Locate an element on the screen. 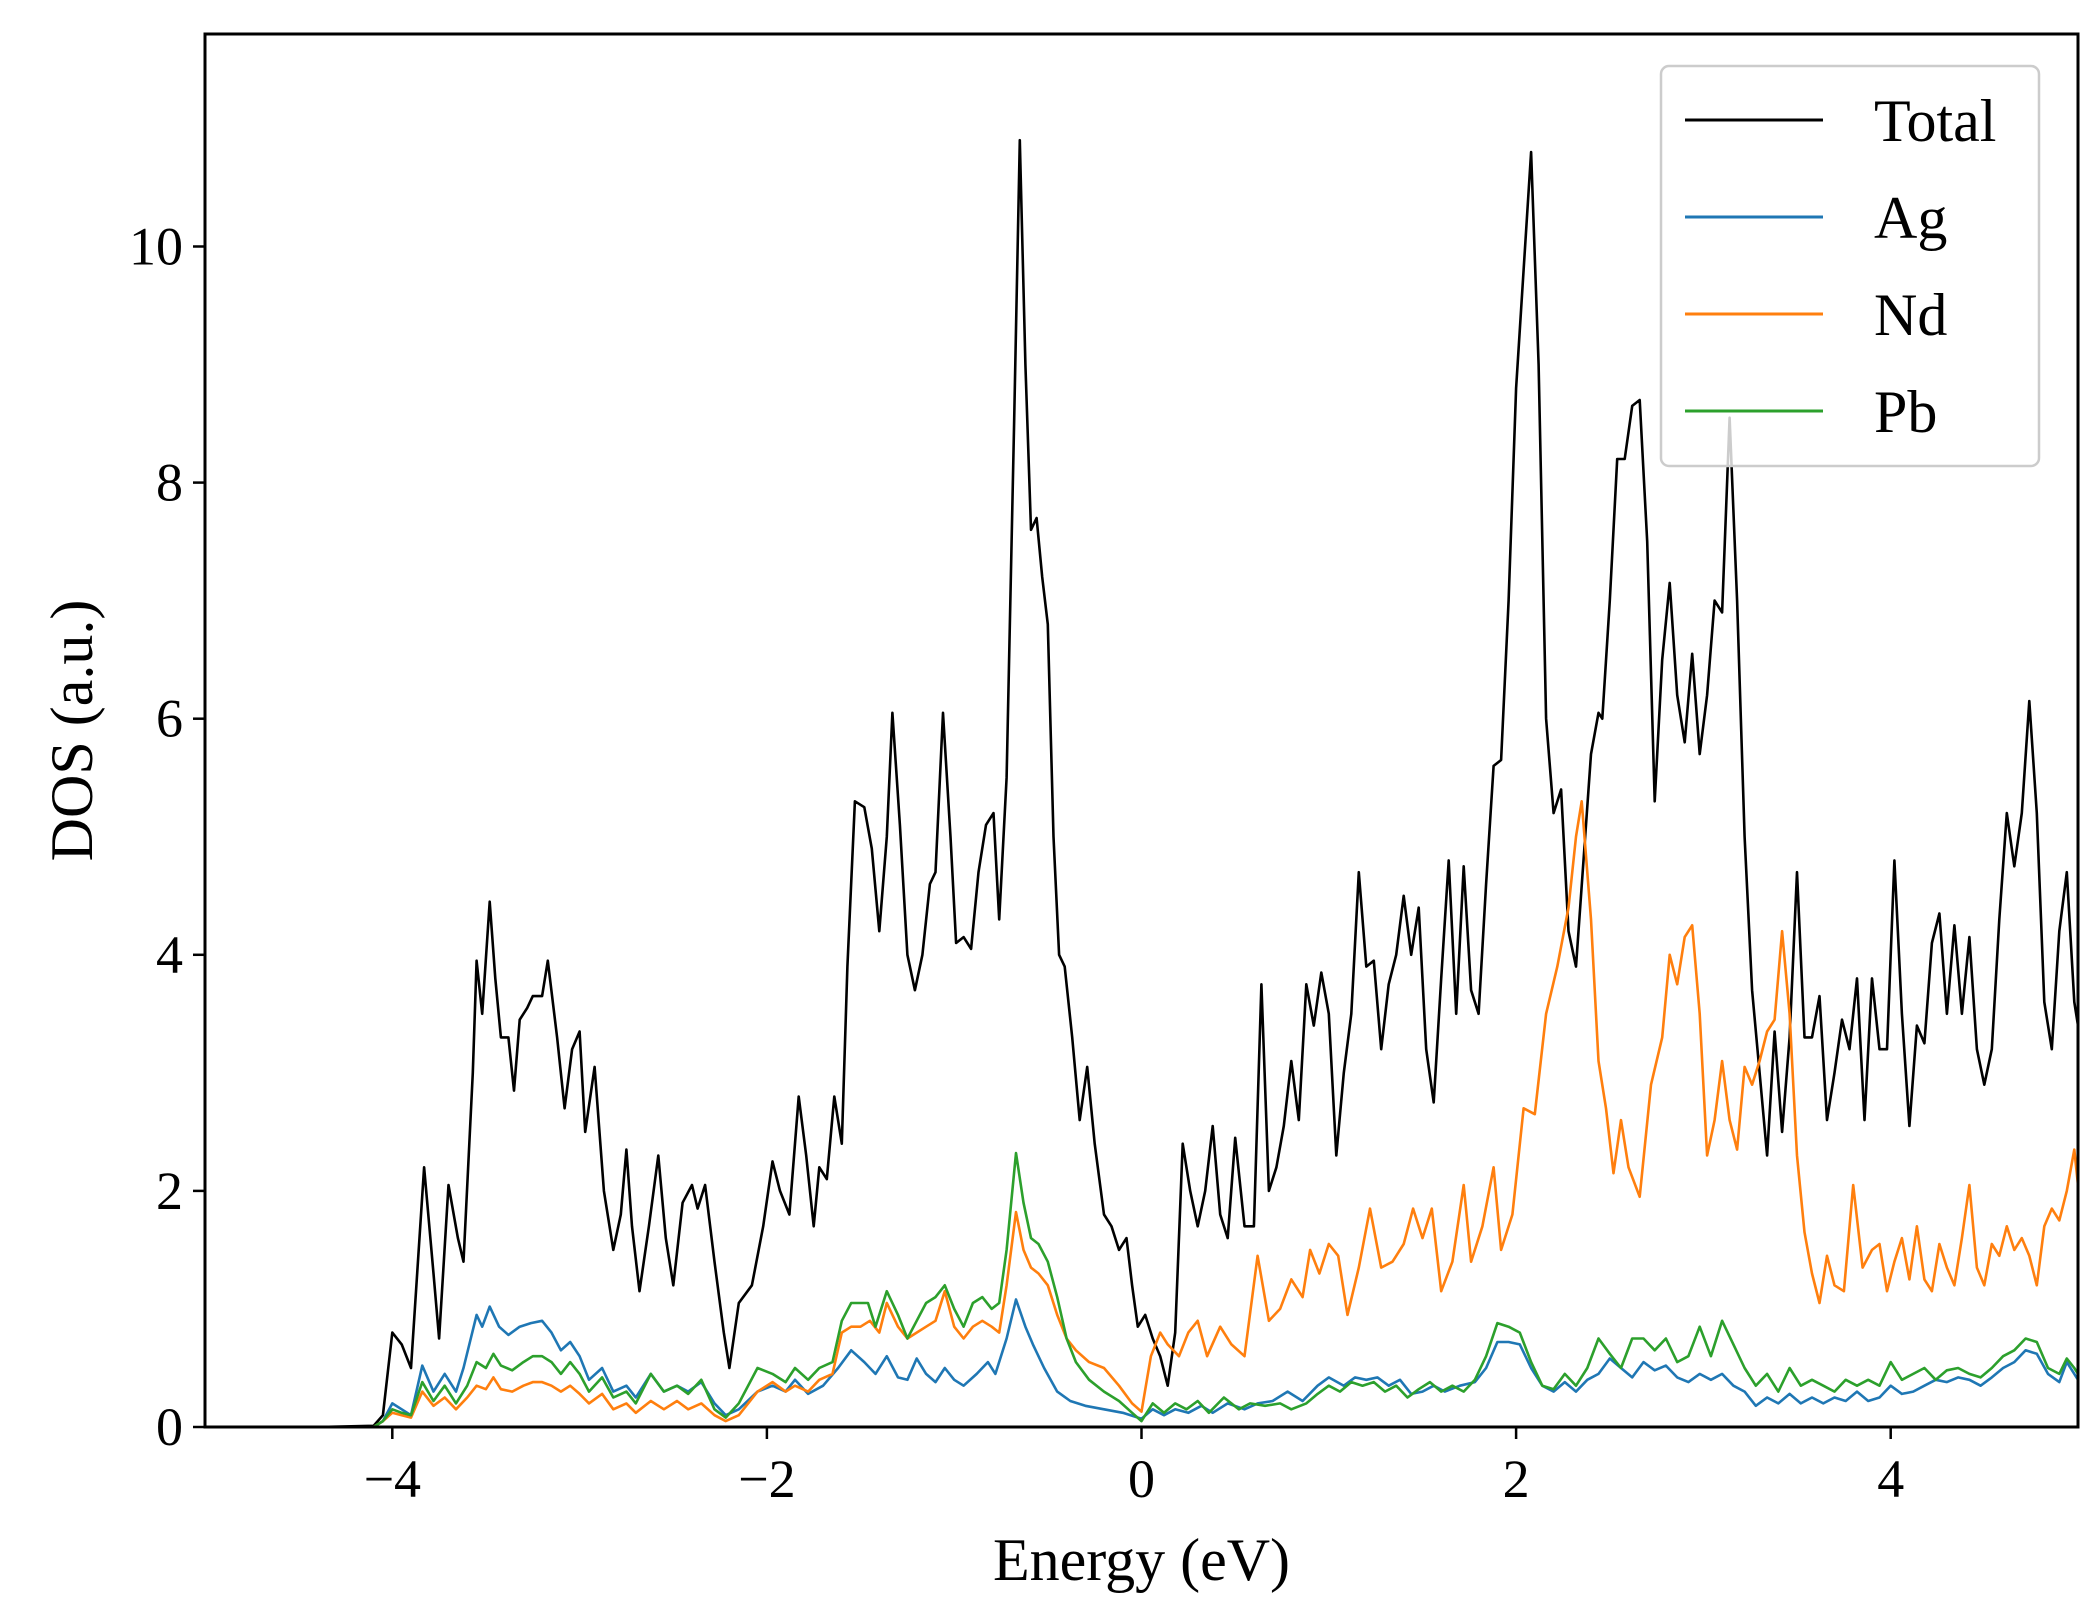 The width and height of the screenshot is (2097, 1617). series-line-ag is located at coordinates (1141, 1362).